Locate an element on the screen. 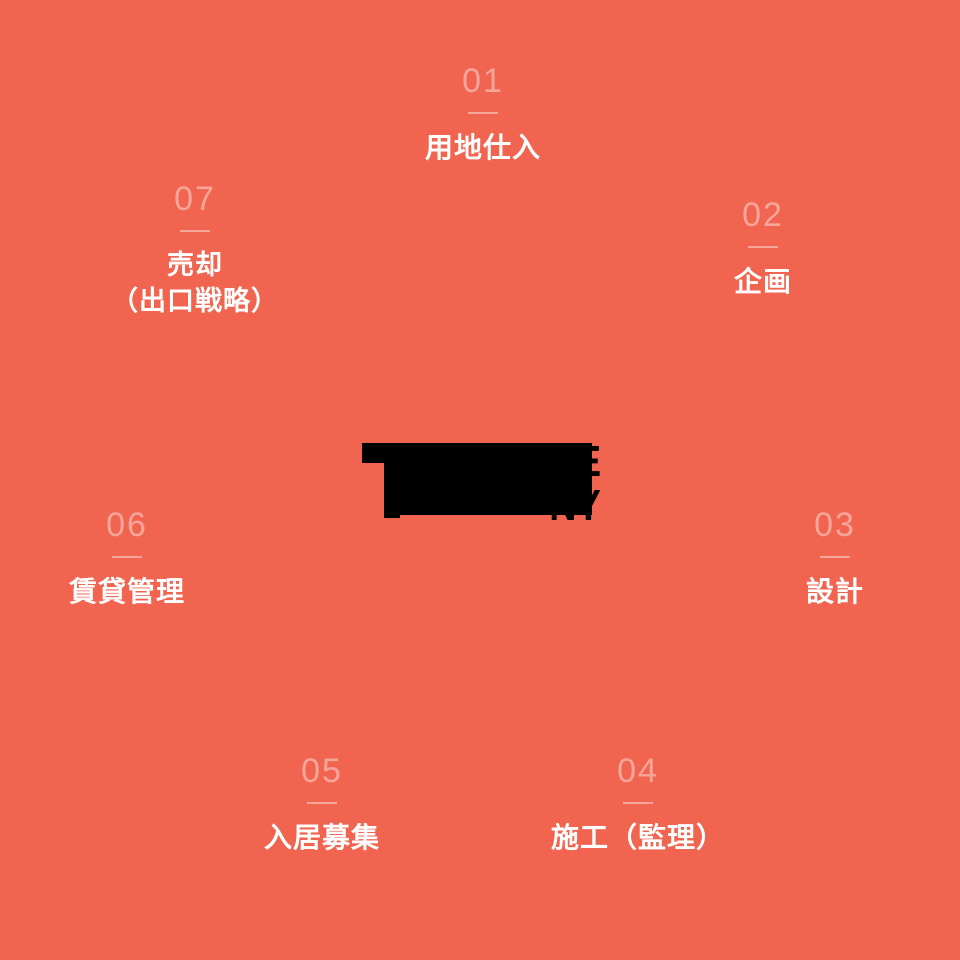 This screenshot has height=960, width=960. step-label: 企画 is located at coordinates (762, 281).